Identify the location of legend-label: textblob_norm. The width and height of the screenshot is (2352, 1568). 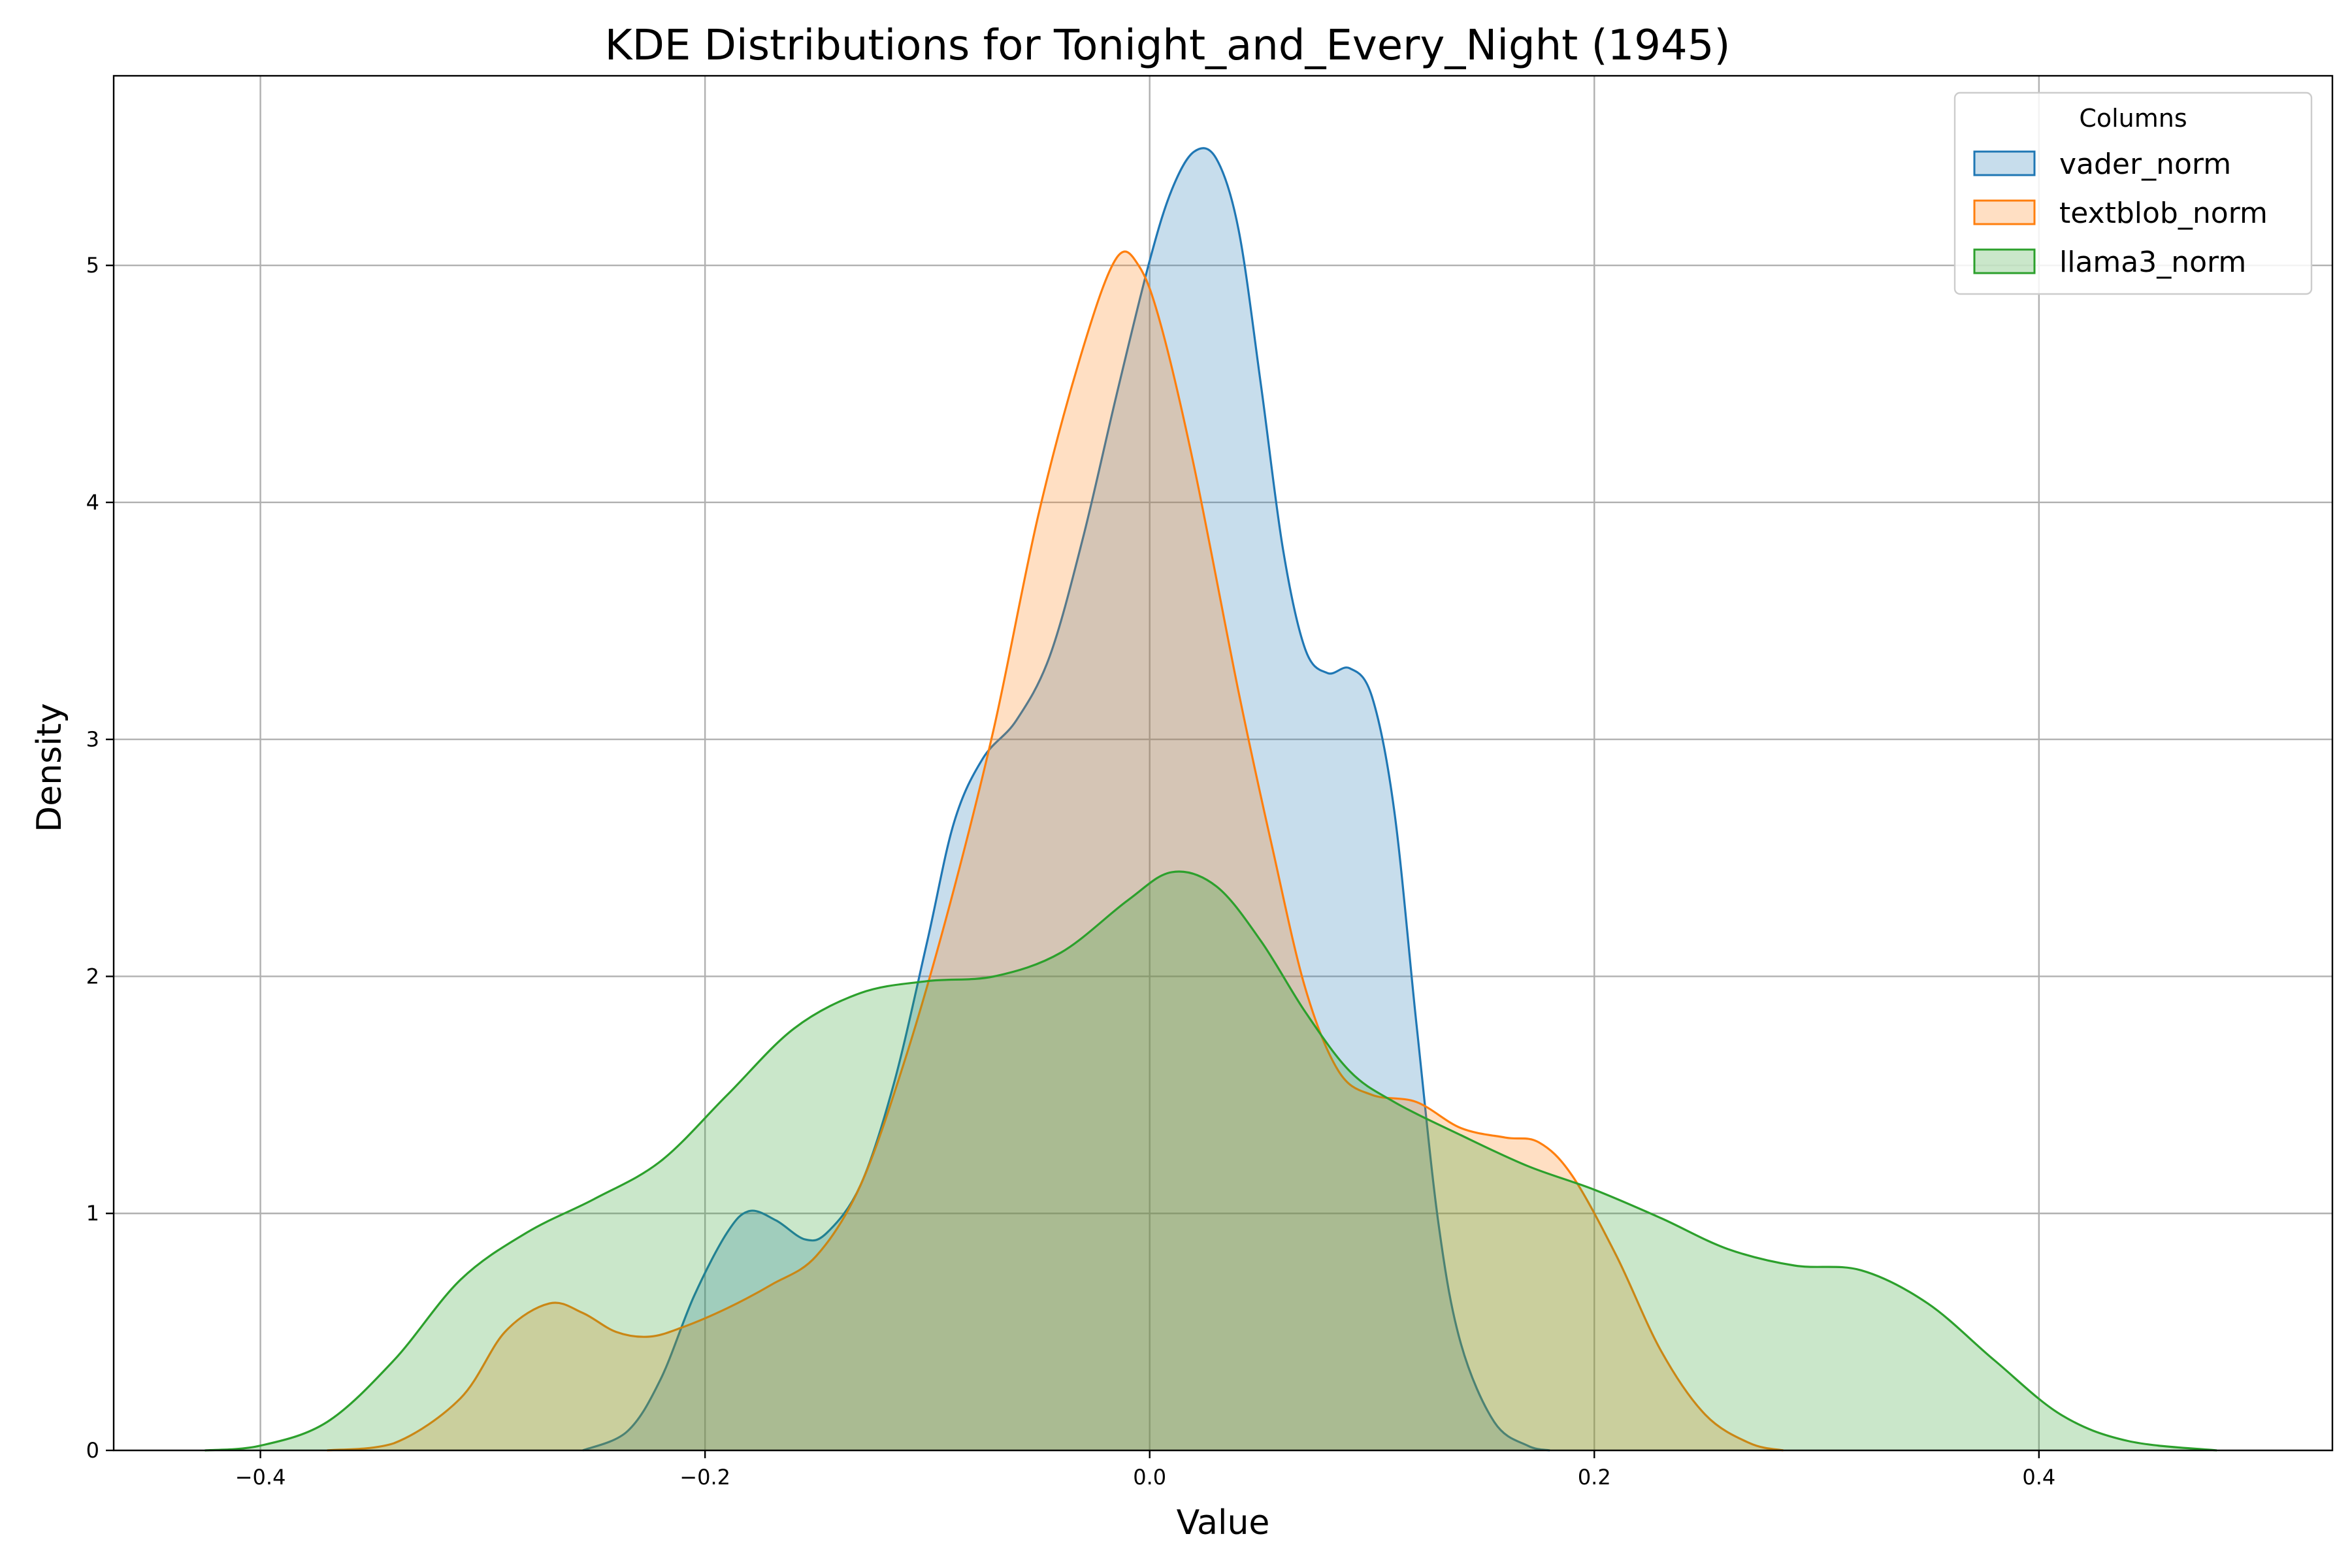
(2163, 213).